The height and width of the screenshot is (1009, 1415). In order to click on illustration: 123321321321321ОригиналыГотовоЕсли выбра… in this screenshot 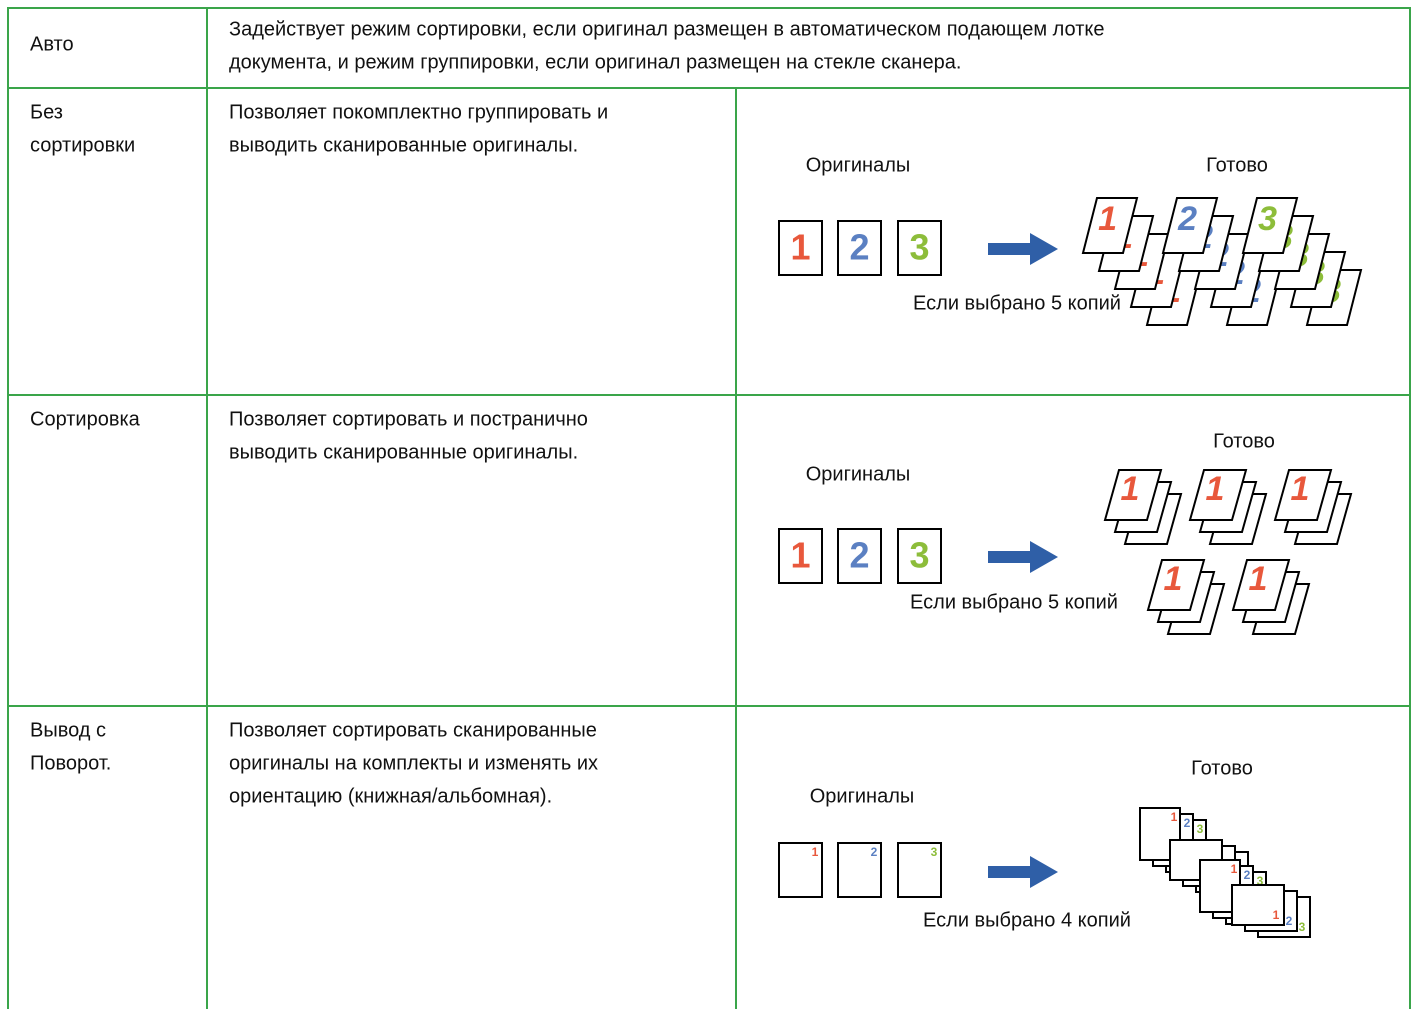, I will do `click(1044, 847)`.